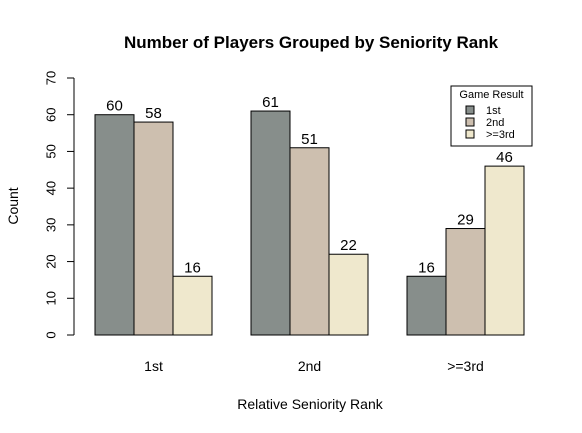  What do you see at coordinates (59, 205) in the screenshot?
I see `y-axis: 0 10 20 30 40 50 60 70` at bounding box center [59, 205].